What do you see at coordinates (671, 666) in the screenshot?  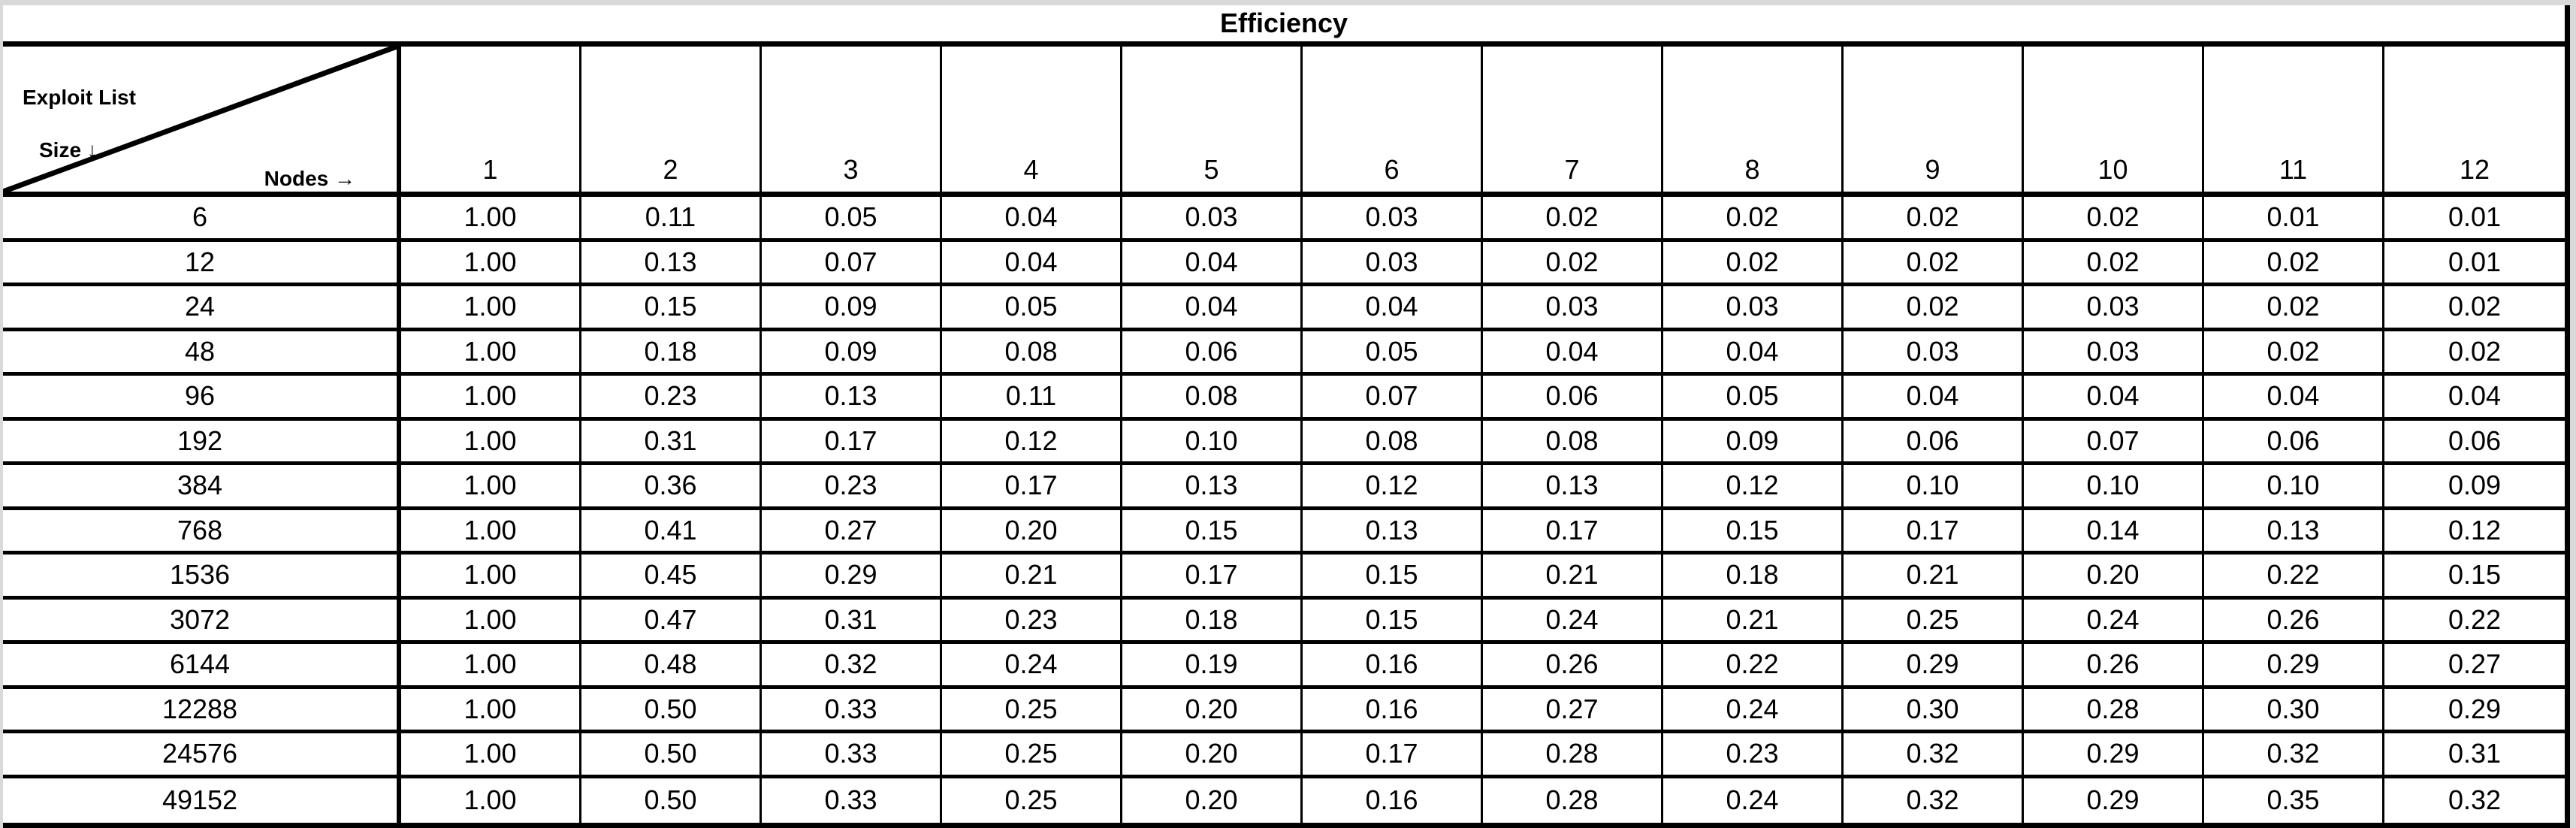 I see `value-cell: 0.48` at bounding box center [671, 666].